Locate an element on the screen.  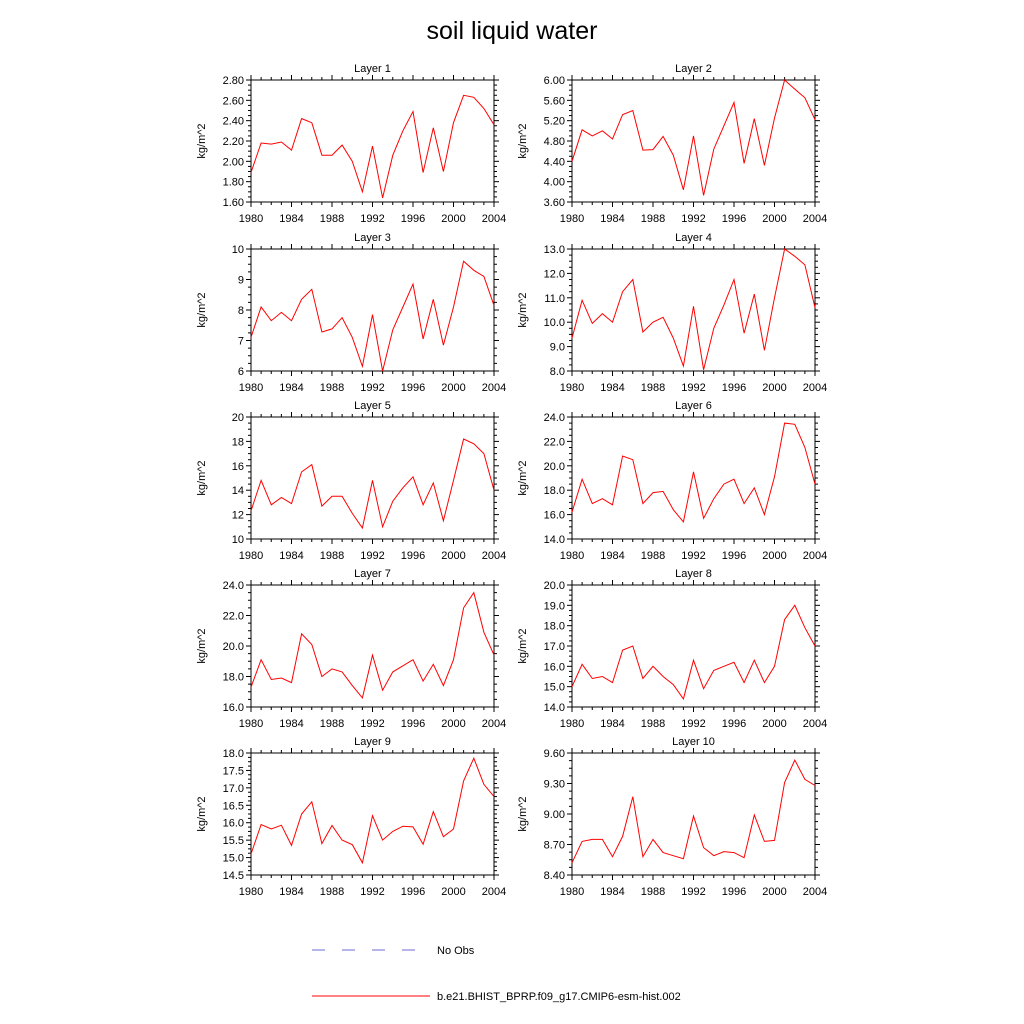
panel-title: Layer 6 is located at coordinates (693, 406).